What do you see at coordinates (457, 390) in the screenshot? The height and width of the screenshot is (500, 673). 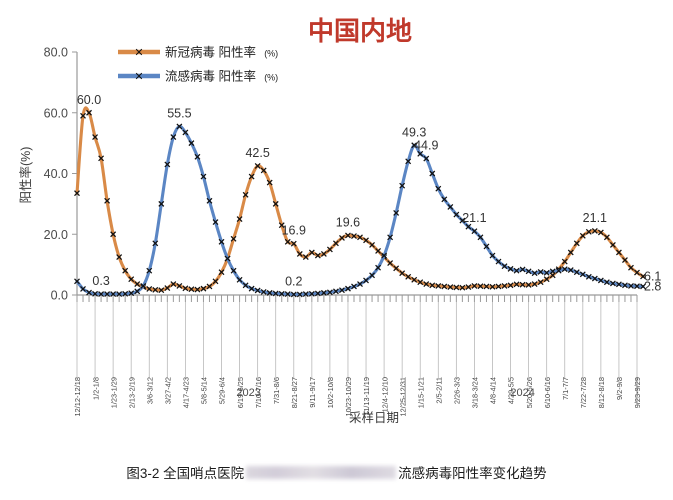 I see `x-tick-label: 2/26-3/3` at bounding box center [457, 390].